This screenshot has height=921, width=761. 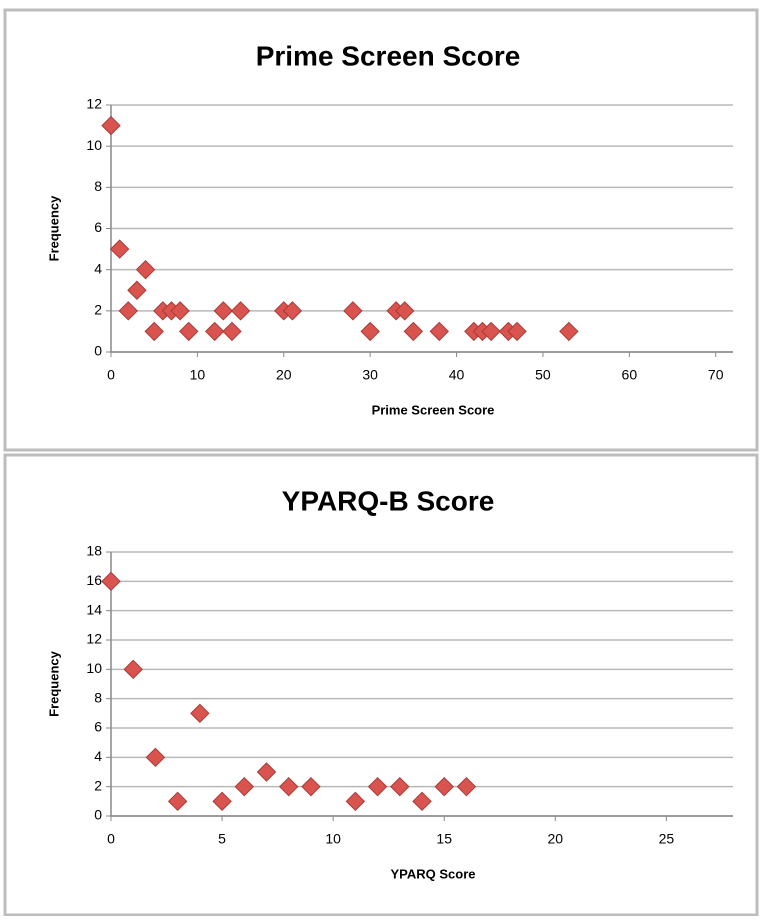 What do you see at coordinates (432, 873) in the screenshot?
I see `x-axis-label: YPARQ Score` at bounding box center [432, 873].